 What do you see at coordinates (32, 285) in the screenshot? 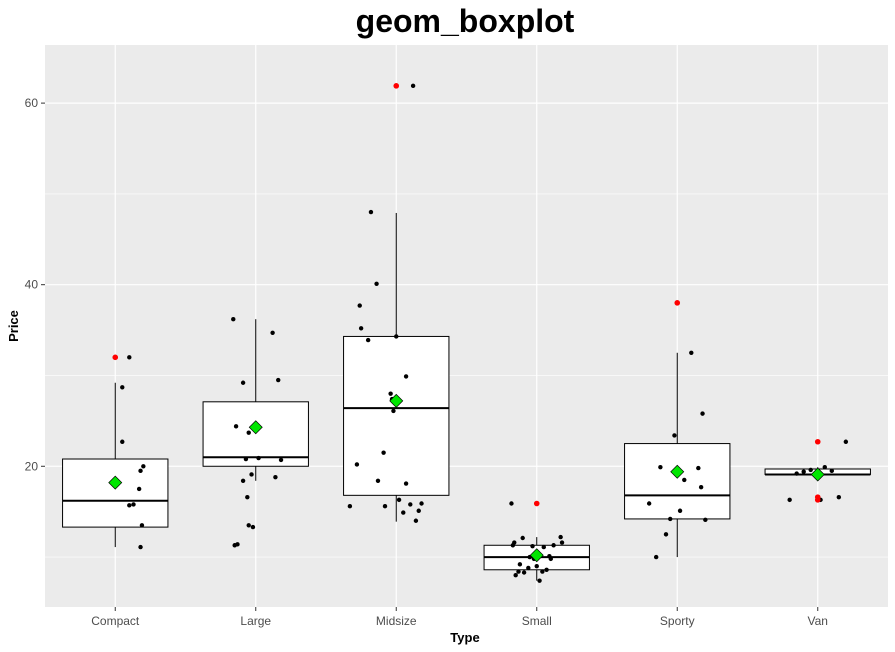
I see `y-tick-label: 40` at bounding box center [32, 285].